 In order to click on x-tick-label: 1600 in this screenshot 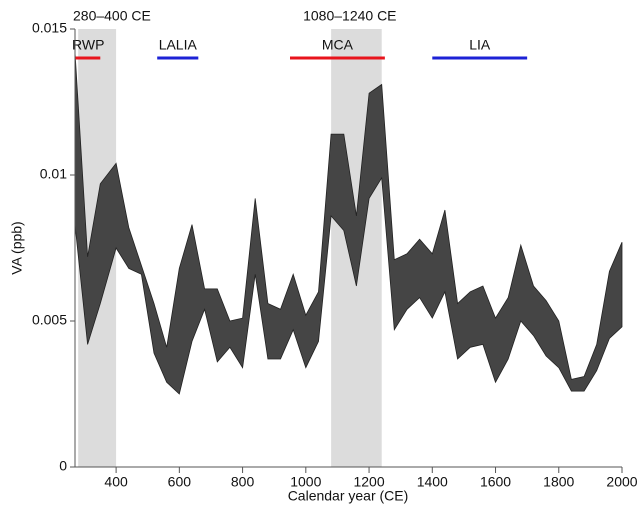, I will do `click(495, 482)`.